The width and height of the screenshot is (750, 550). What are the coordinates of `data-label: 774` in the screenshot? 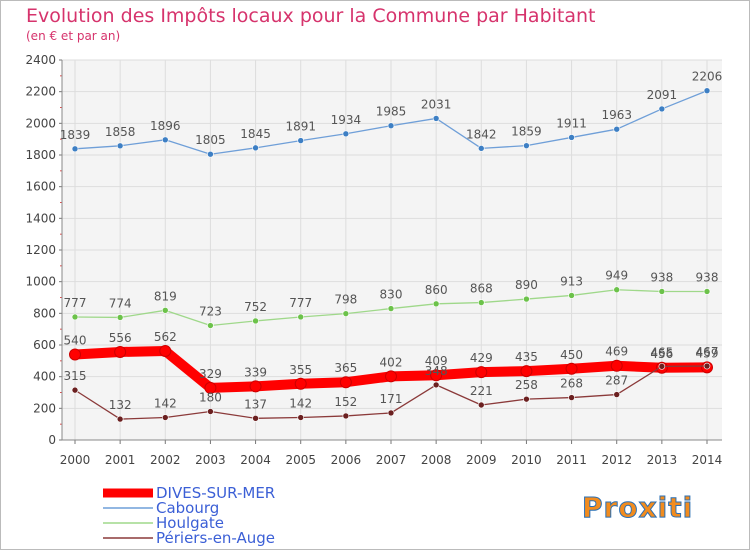 It's located at (120, 303).